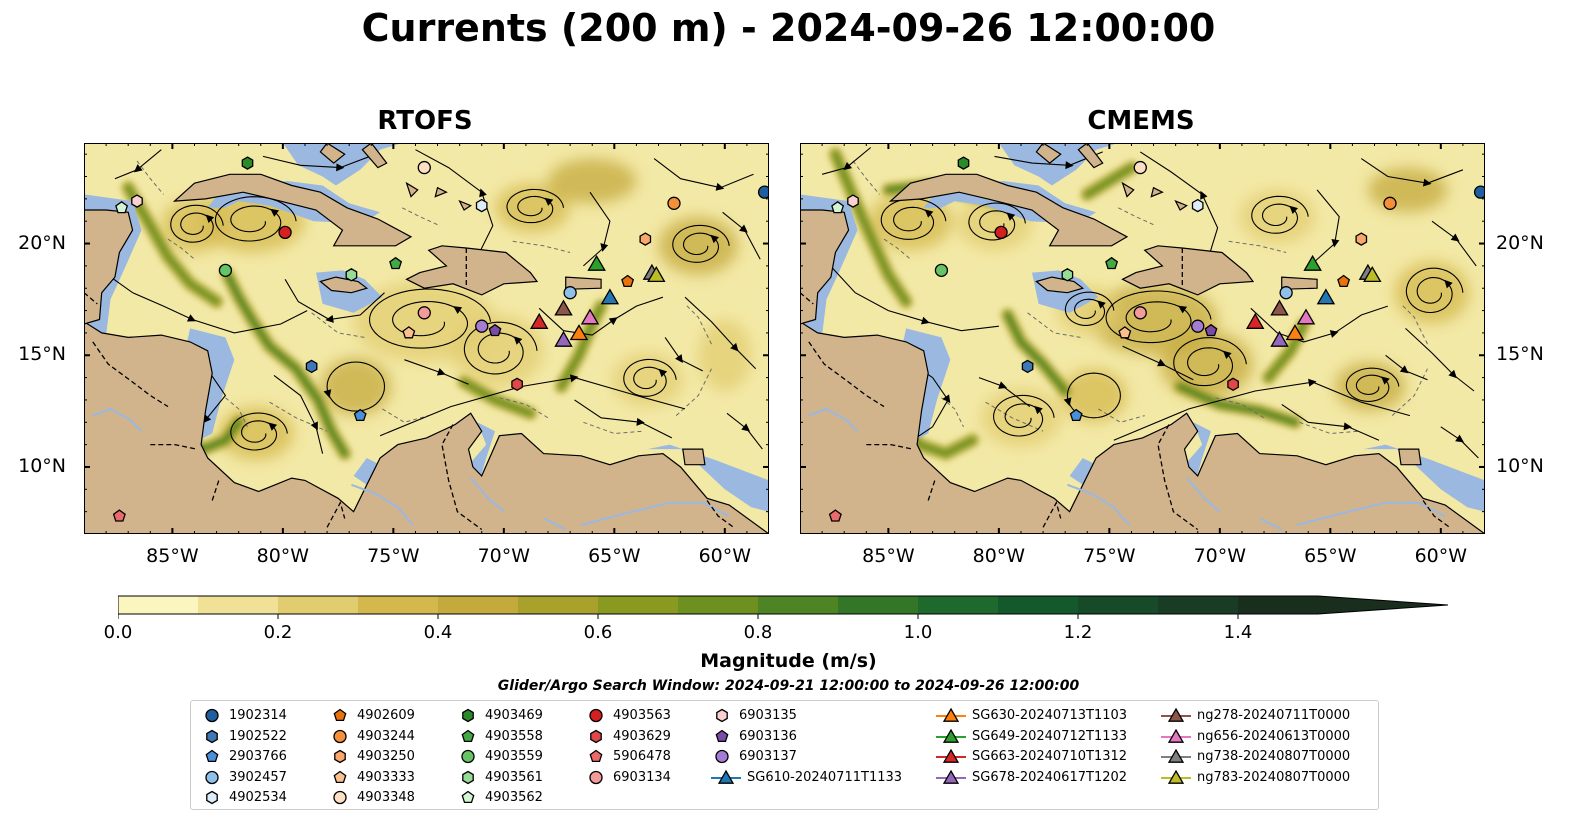  I want to click on lat-tick-label-left: 20°N, so click(42, 242).